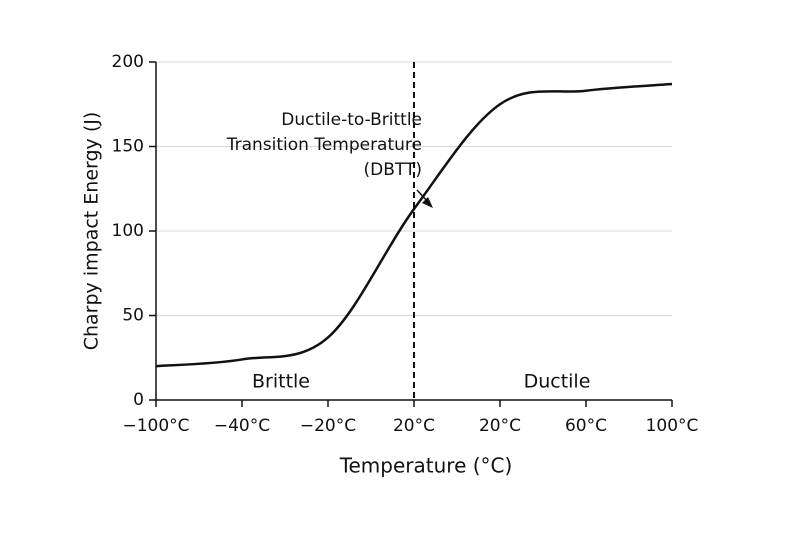 The image size is (800, 533). I want to click on x-tick-label: −40°C, so click(242, 426).